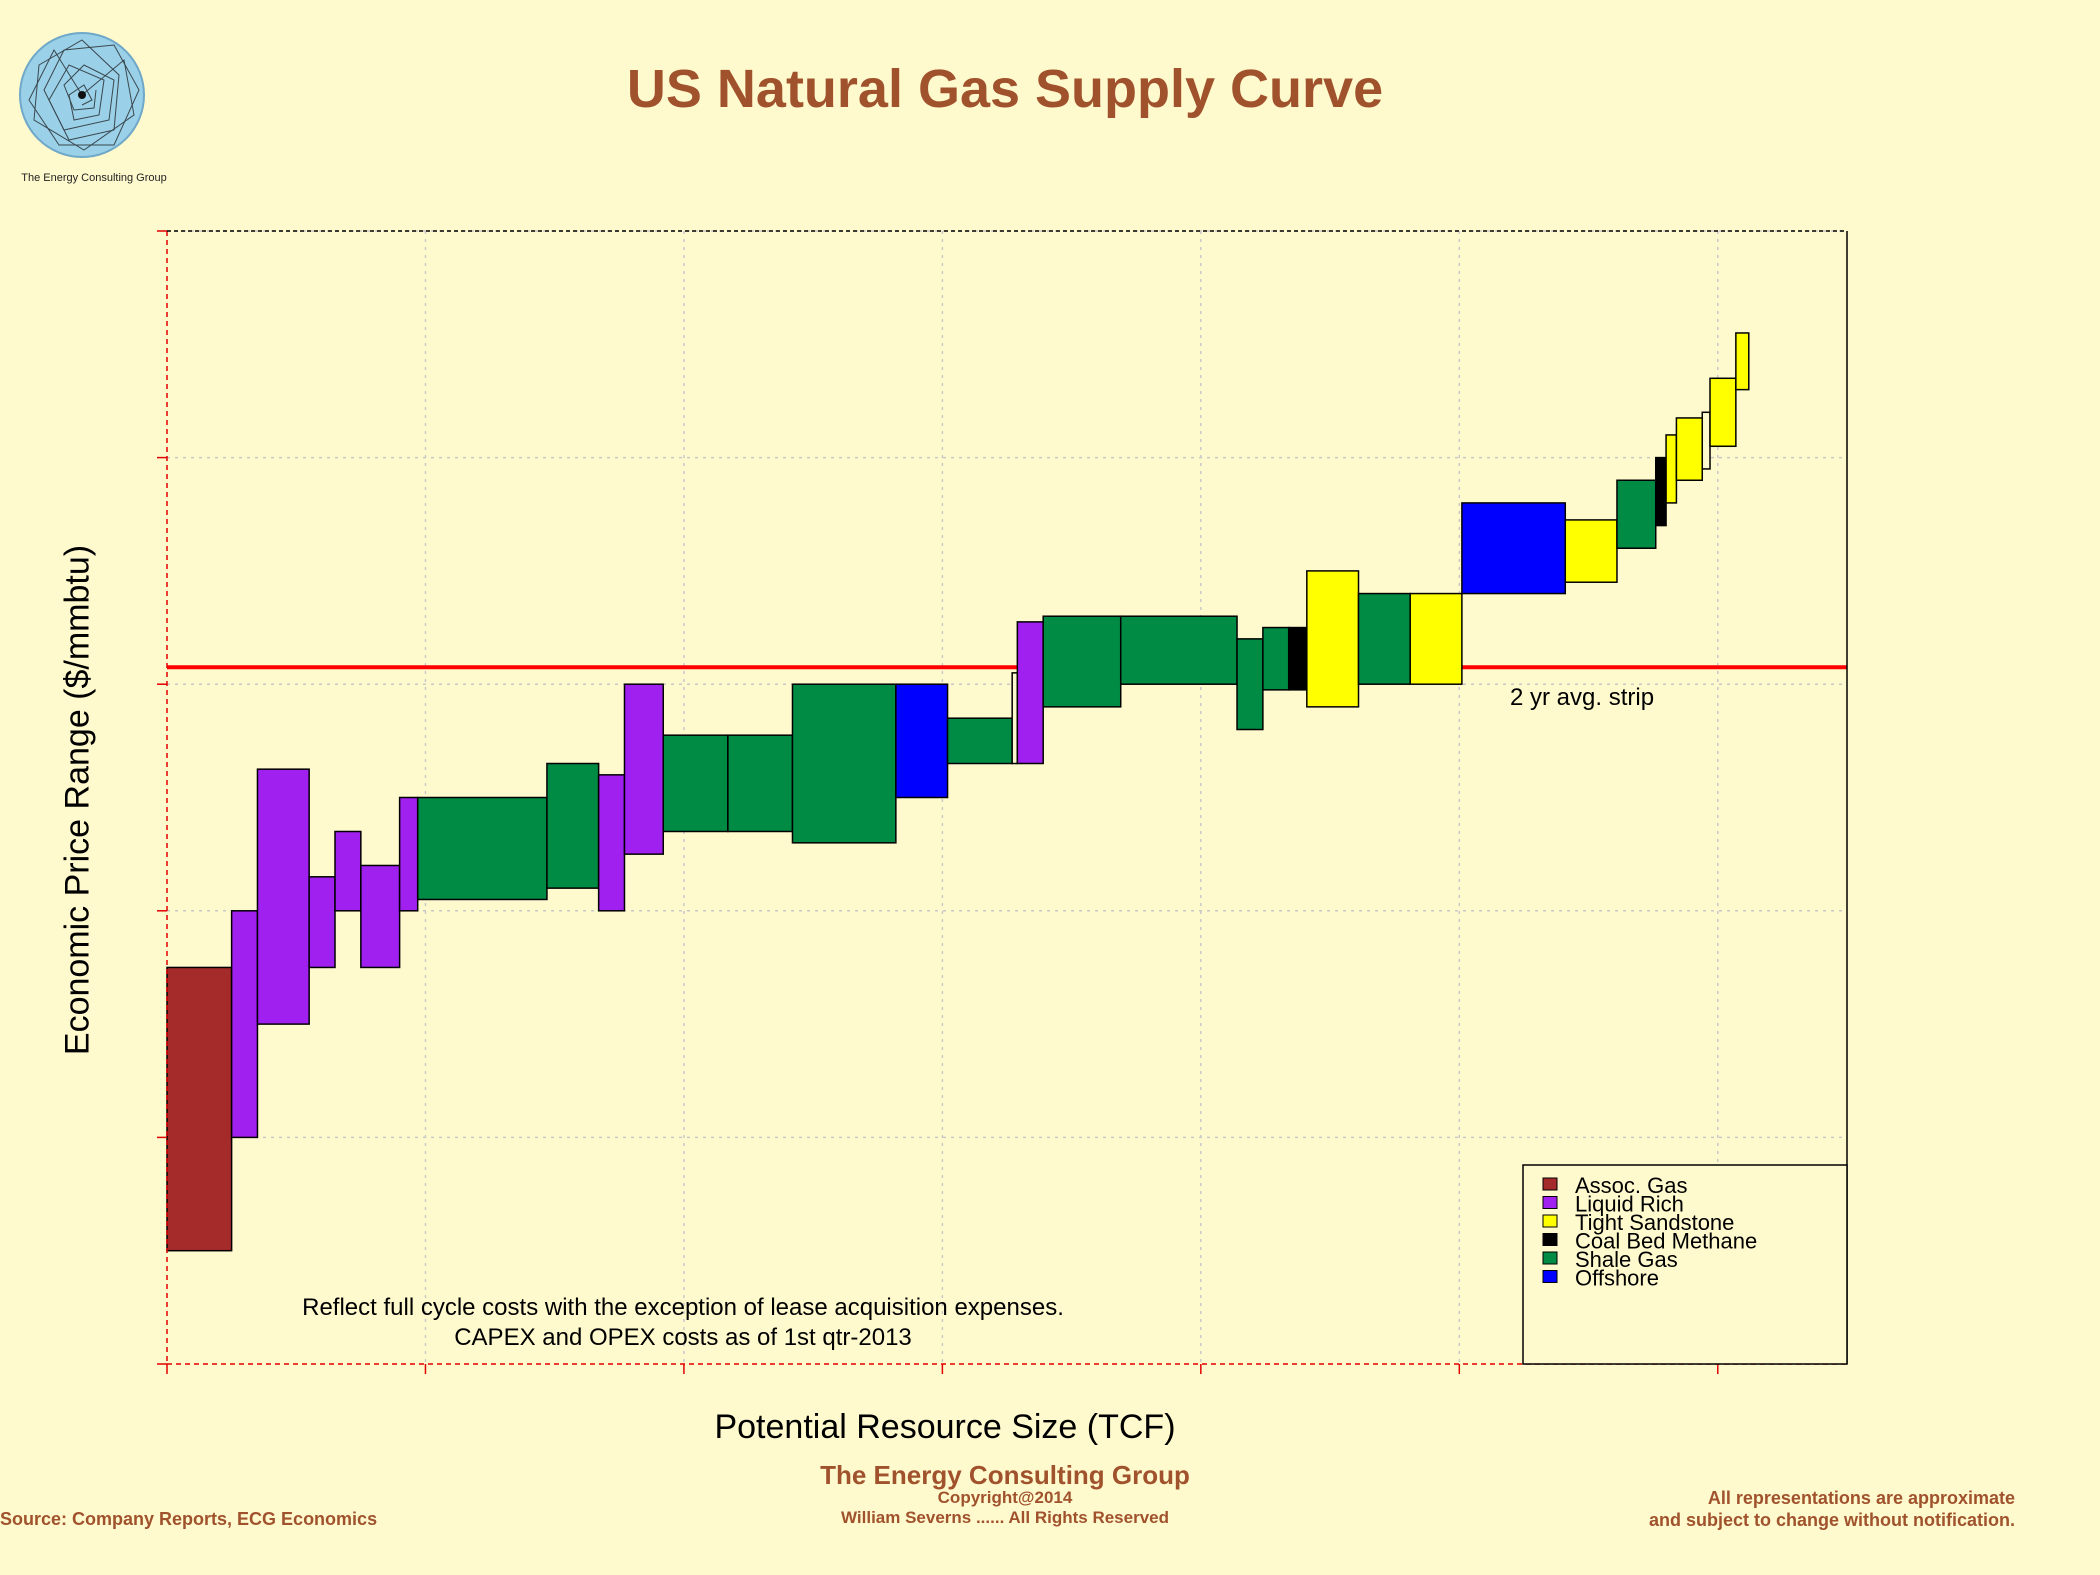  Describe the element at coordinates (82, 95) in the screenshot. I see `logo-spiral-icon` at that location.